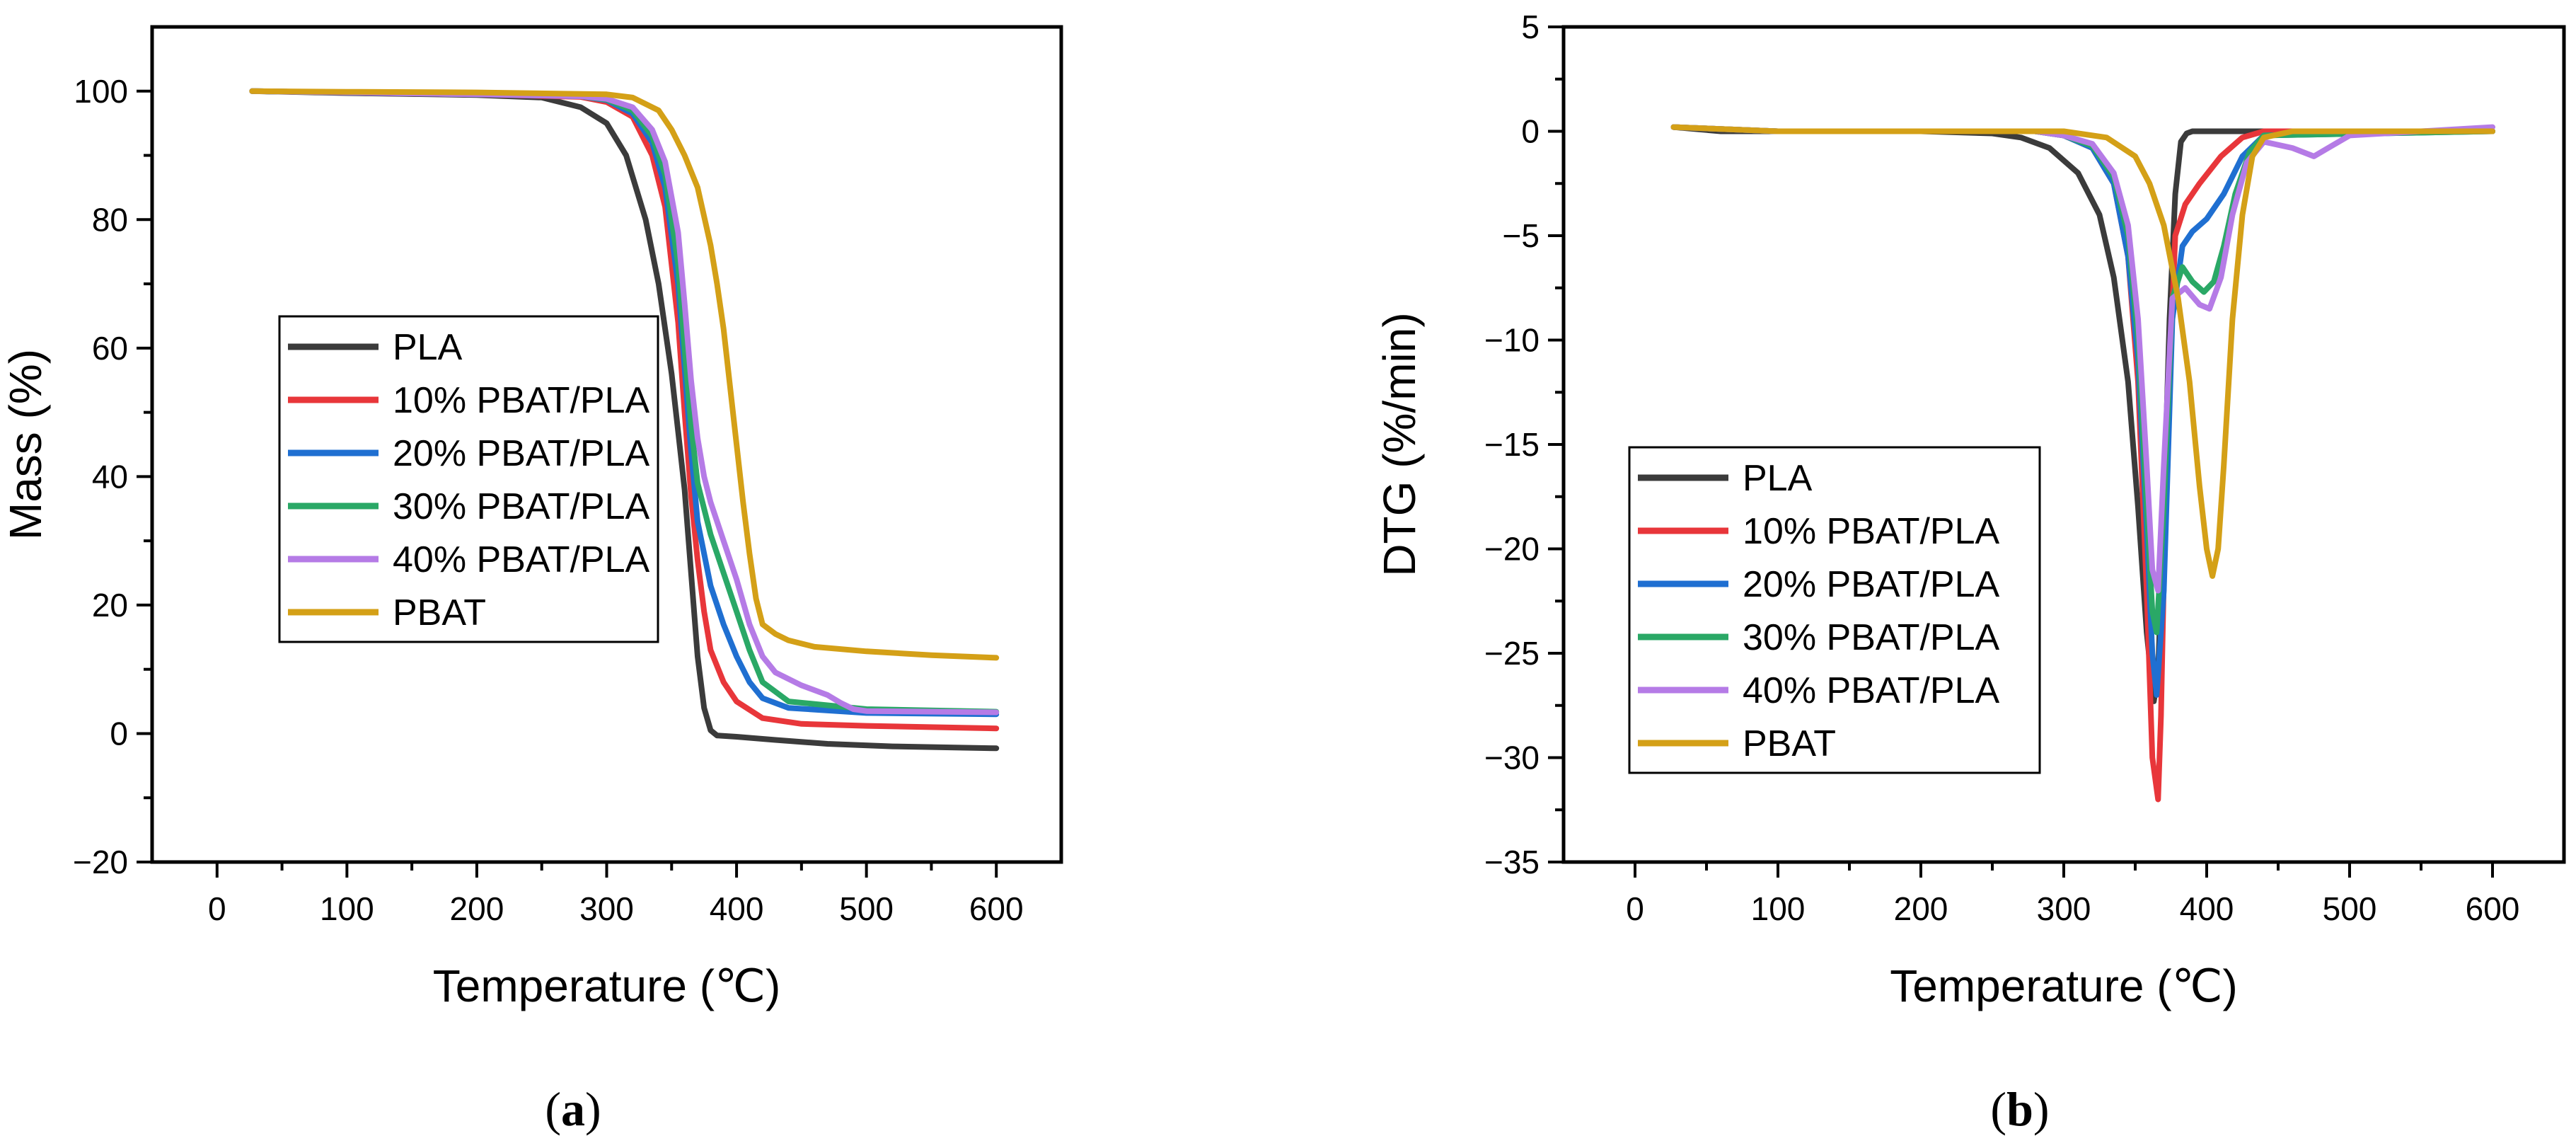 Image resolution: width=2576 pixels, height=1143 pixels. Describe the element at coordinates (1530, 26) in the screenshot. I see `y-tick-label: 5` at that location.